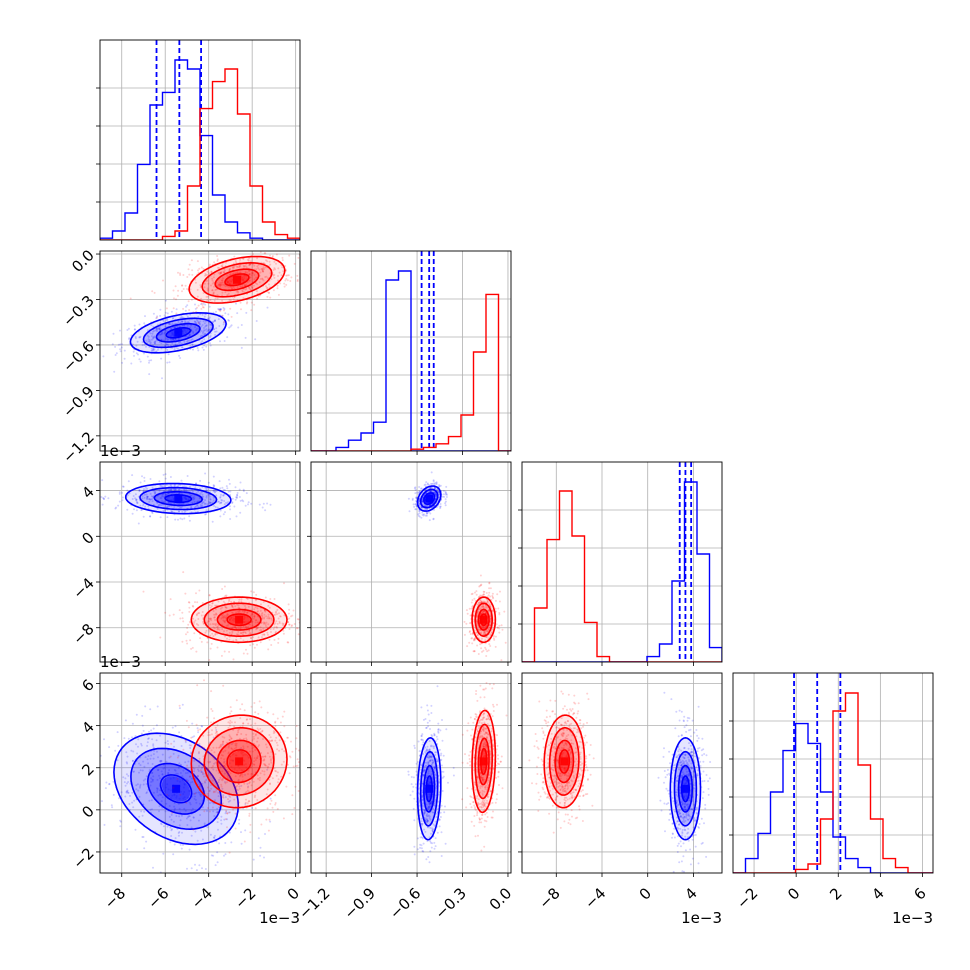  I want to click on scatter-panel, so click(457, 566).